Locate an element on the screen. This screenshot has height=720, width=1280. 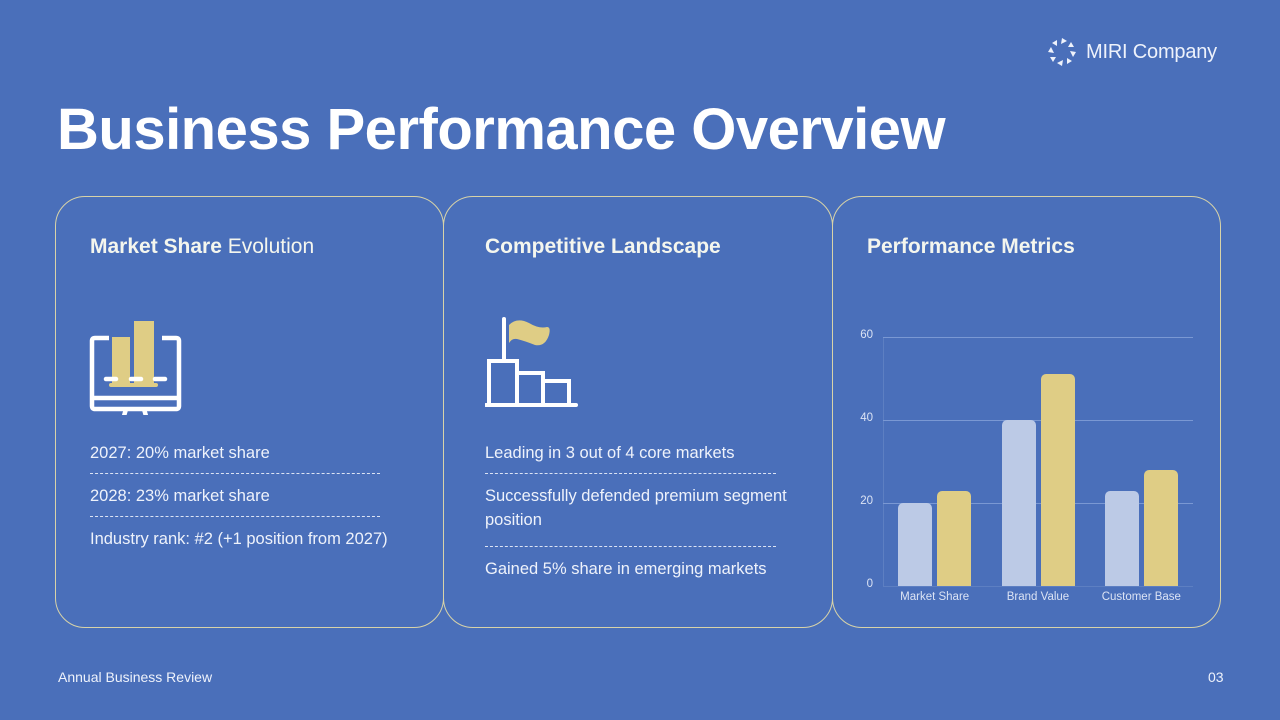
list-item: 2027: 20% market share is located at coordinates (180, 453).